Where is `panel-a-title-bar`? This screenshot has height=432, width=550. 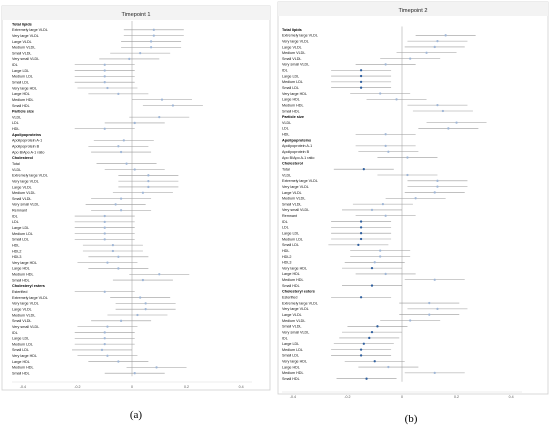 panel-a-title-bar is located at coordinates (136, 13).